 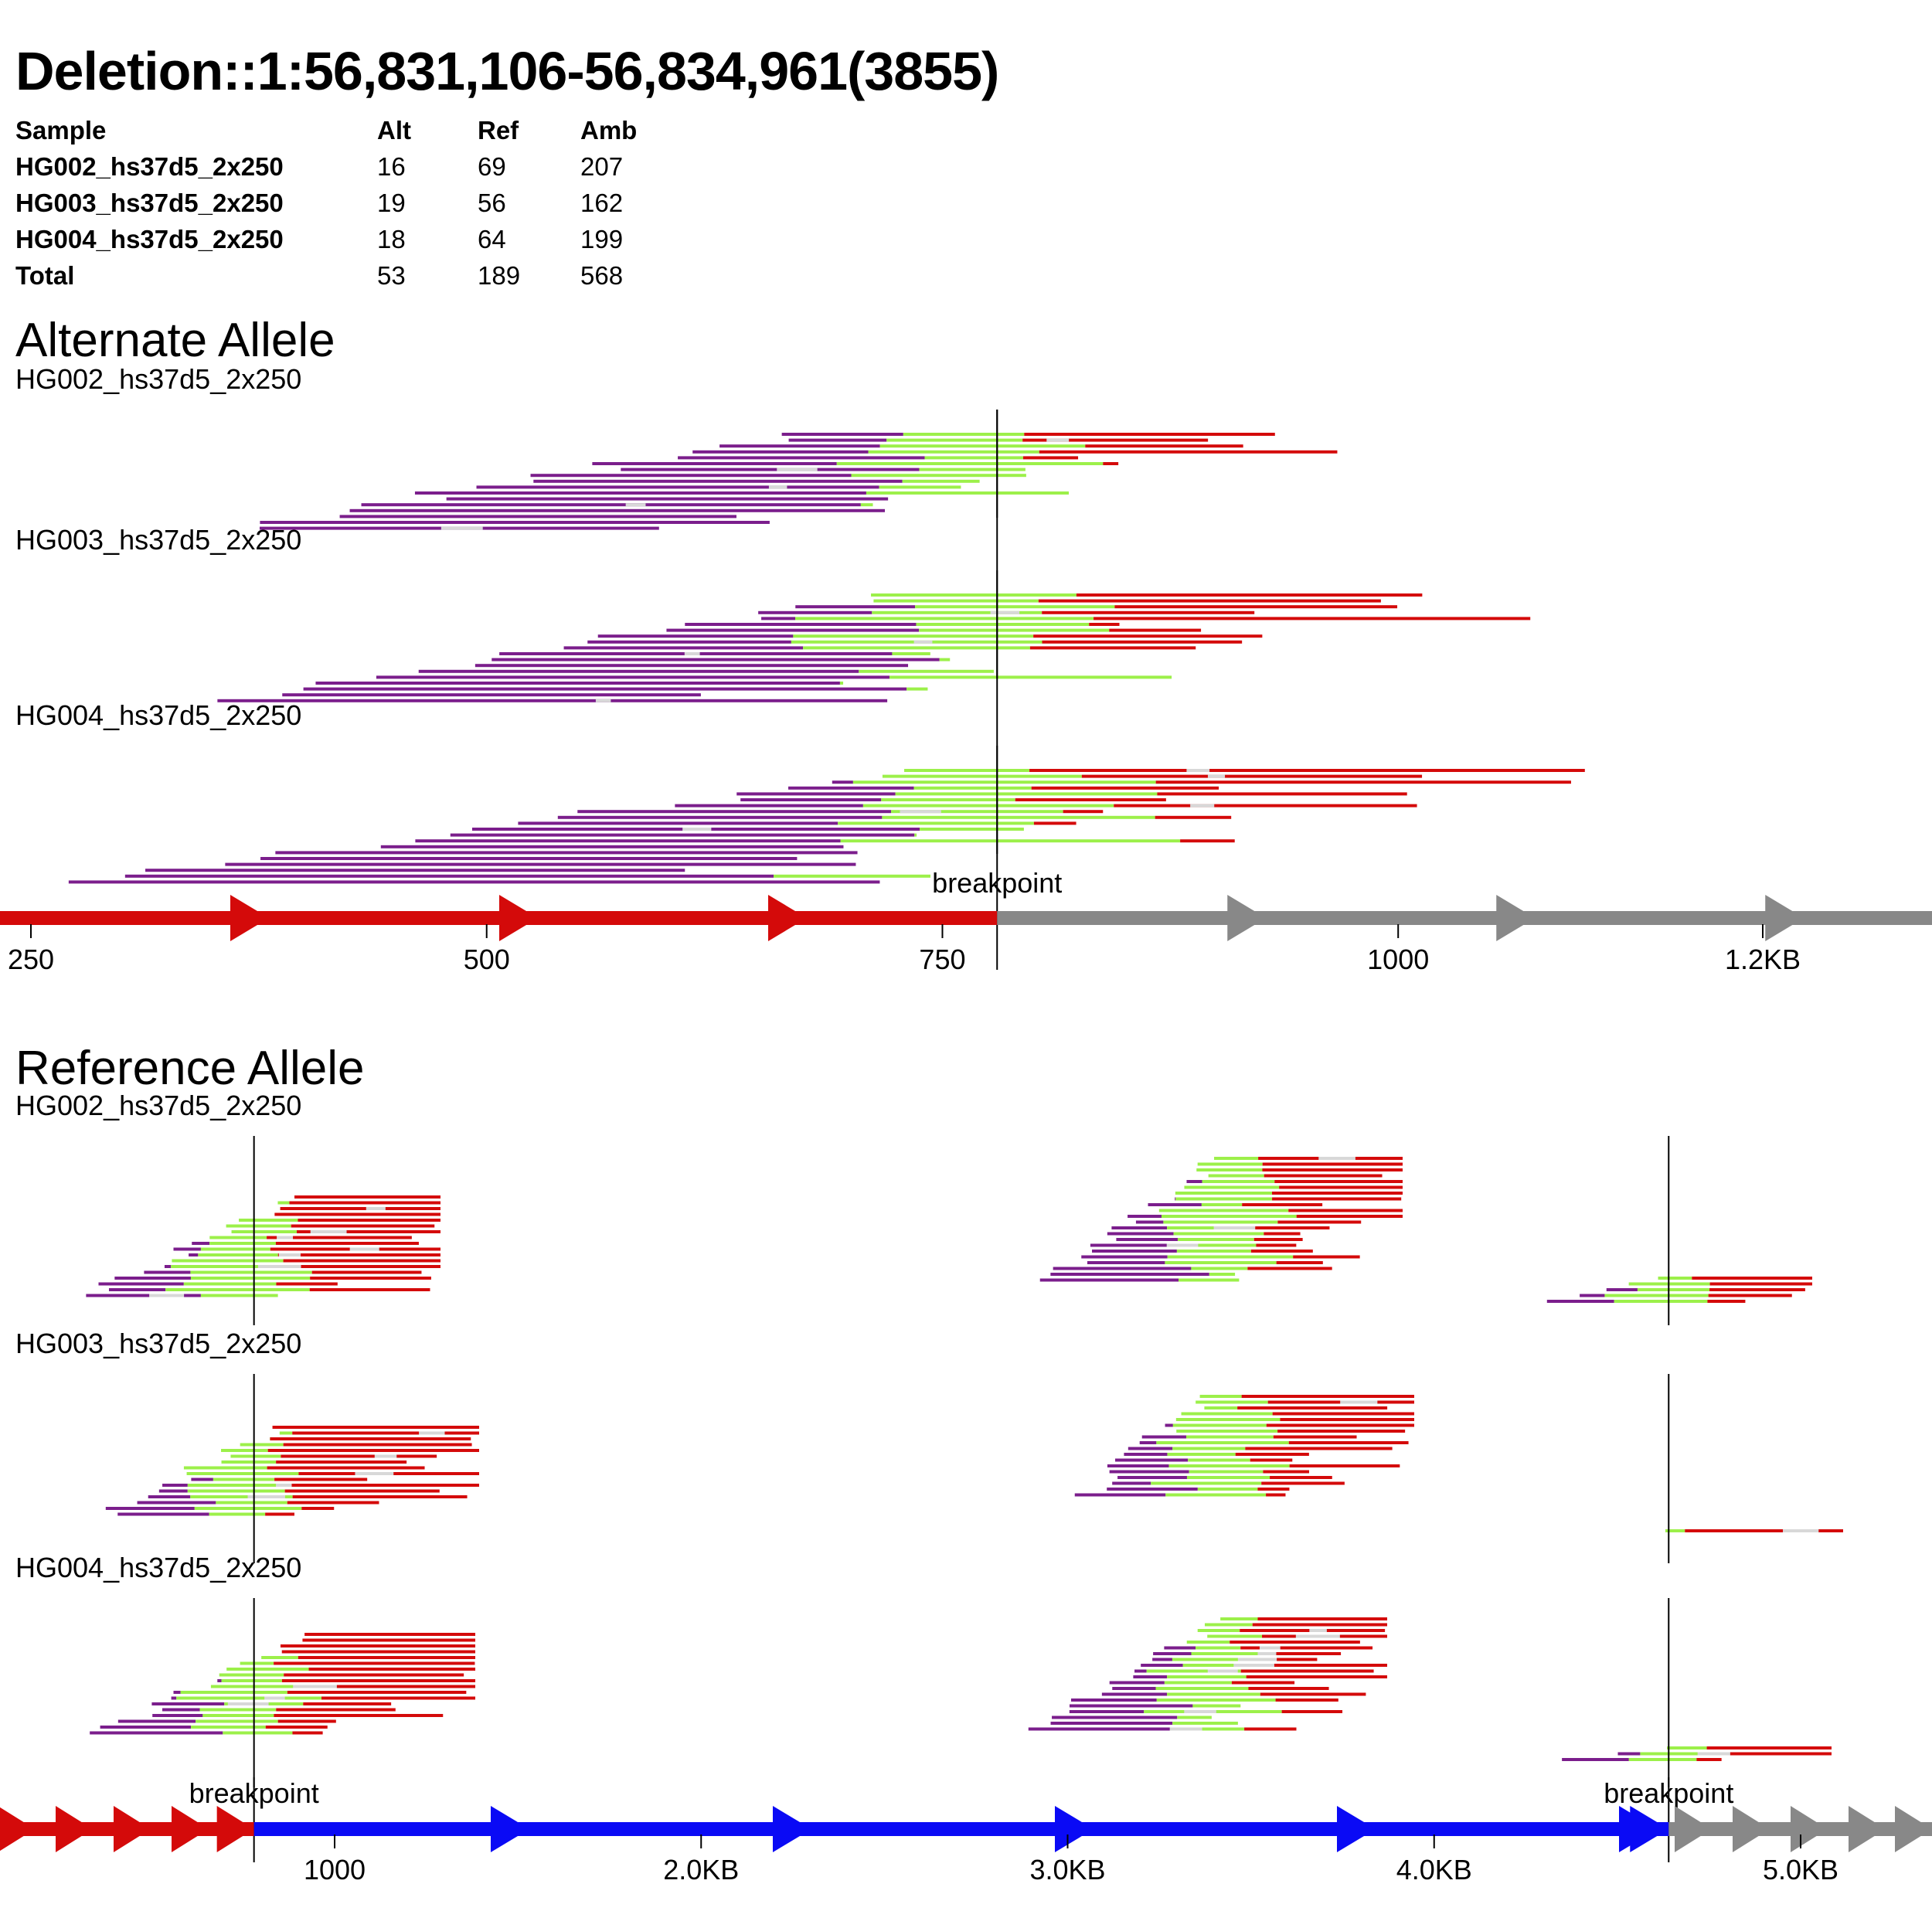 I want to click on alt-tick-label: 250, so click(x=31, y=959).